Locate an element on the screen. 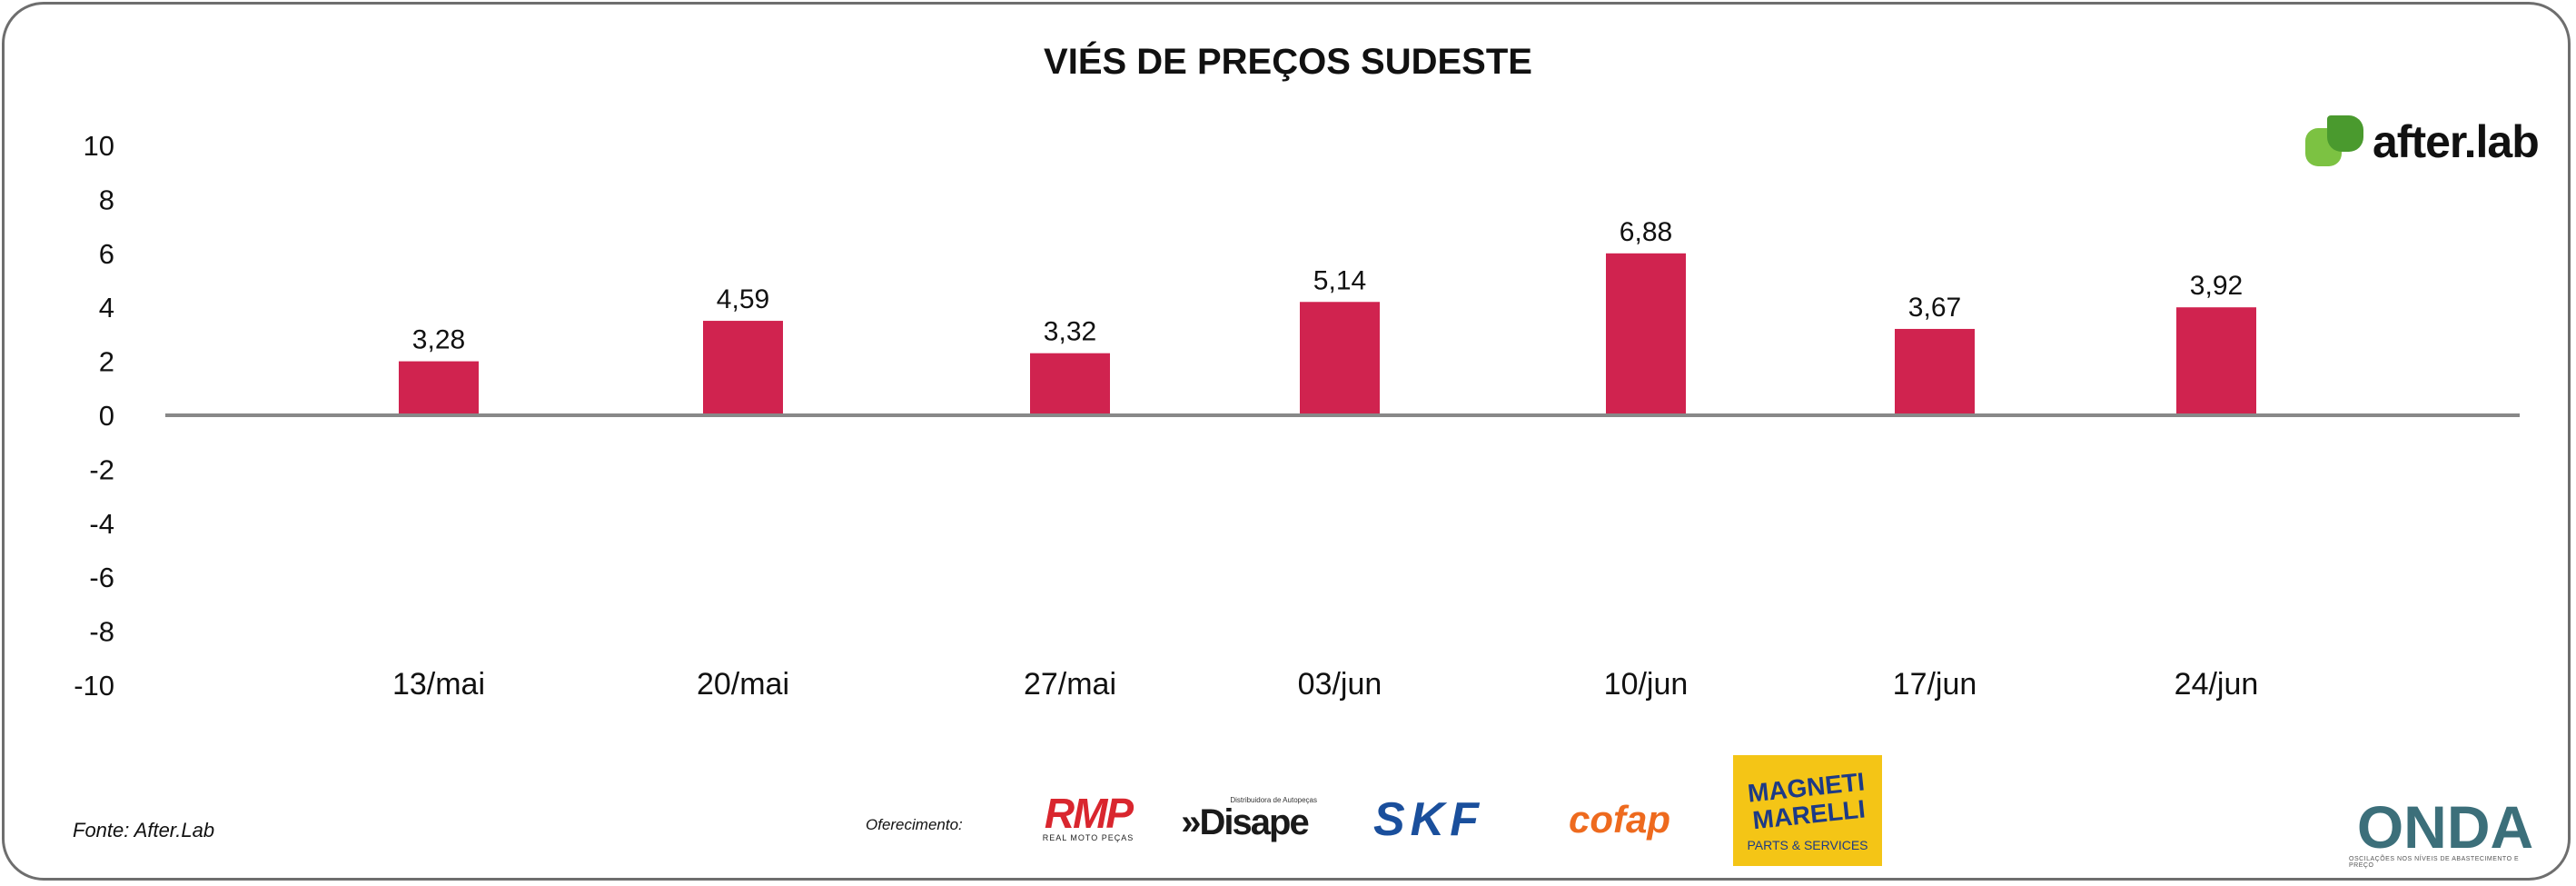  disape-logo: Distribuidora de Autopeças »Disape is located at coordinates (1244, 817).